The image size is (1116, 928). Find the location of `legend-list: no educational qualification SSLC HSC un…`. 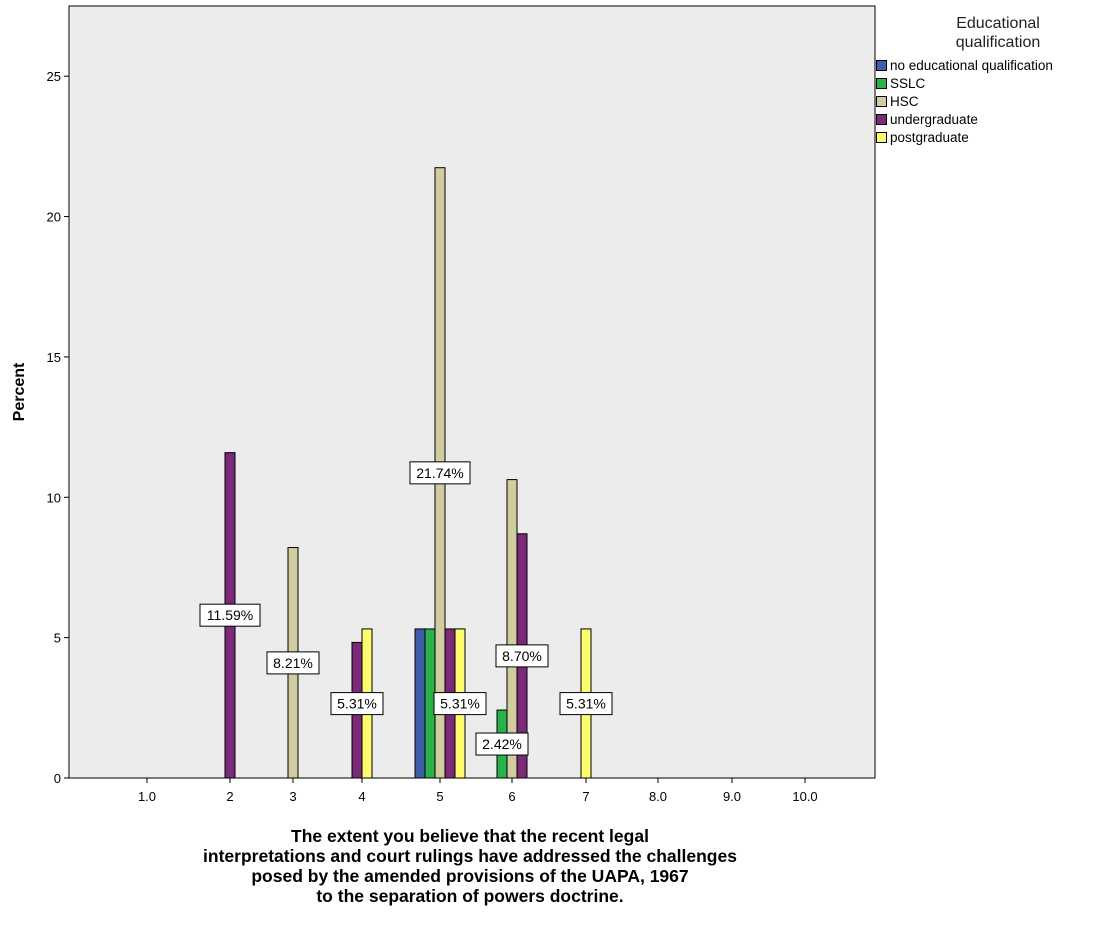

legend-list: no educational qualification SSLC HSC un… is located at coordinates (994, 101).